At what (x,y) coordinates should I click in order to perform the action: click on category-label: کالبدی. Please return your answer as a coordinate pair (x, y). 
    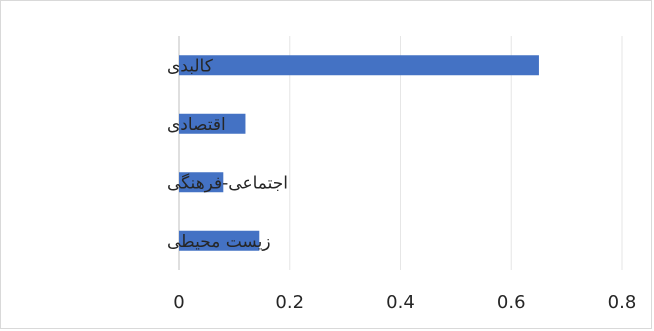
    Looking at the image, I should click on (190, 66).